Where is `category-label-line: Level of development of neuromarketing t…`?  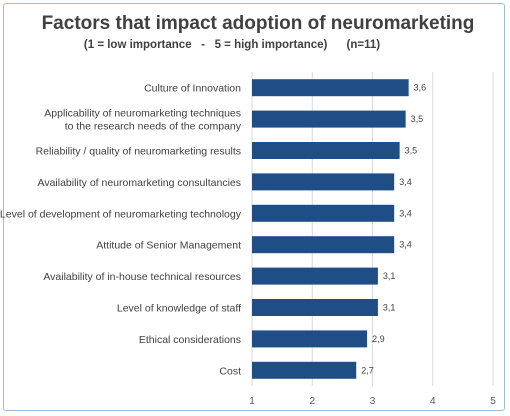
category-label-line: Level of development of neuromarketing t… is located at coordinates (121, 214).